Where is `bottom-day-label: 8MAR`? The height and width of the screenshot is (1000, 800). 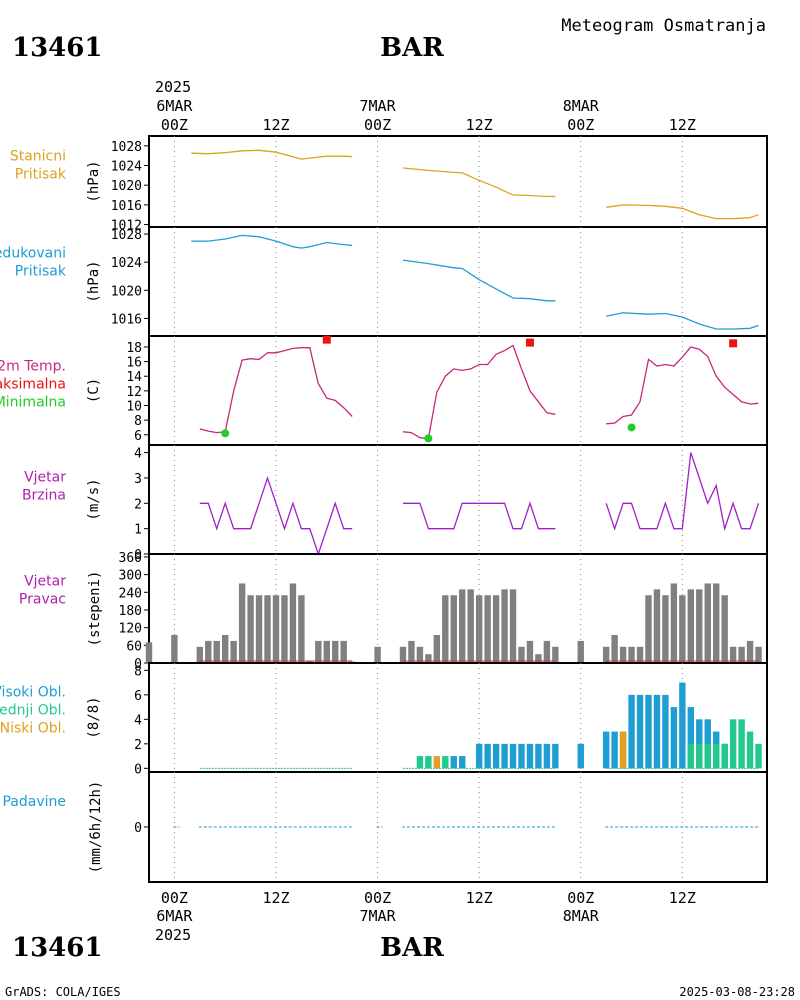 bottom-day-label: 8MAR is located at coordinates (581, 916).